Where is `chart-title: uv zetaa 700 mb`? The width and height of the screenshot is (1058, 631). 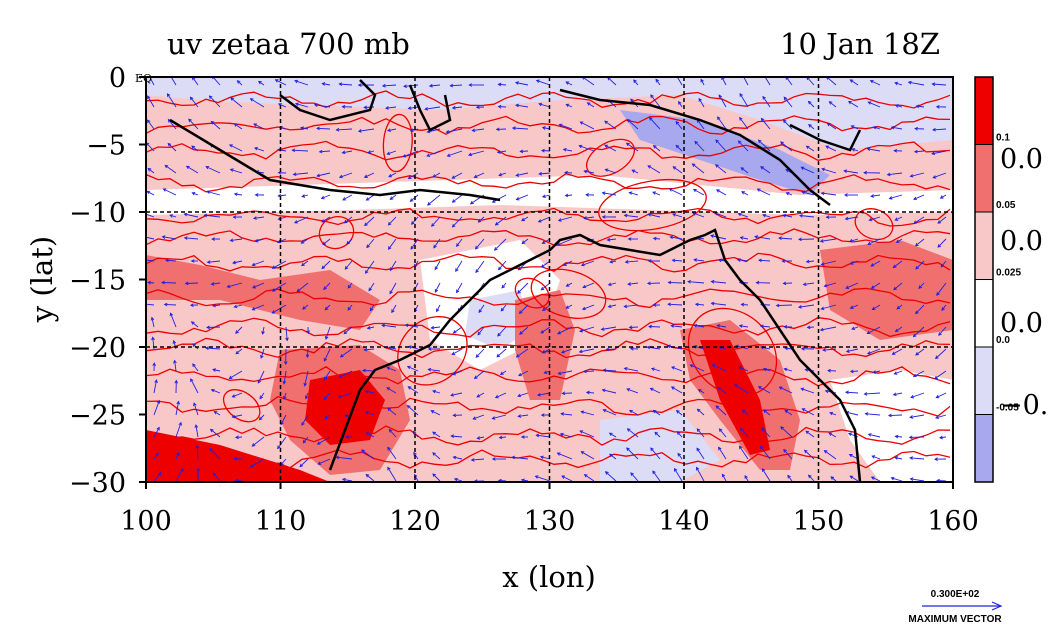
chart-title: uv zetaa 700 mb is located at coordinates (288, 44).